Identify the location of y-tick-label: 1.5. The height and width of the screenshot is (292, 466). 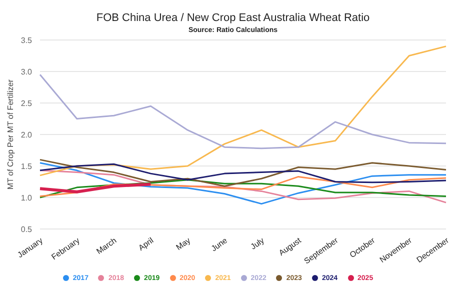
(26, 166).